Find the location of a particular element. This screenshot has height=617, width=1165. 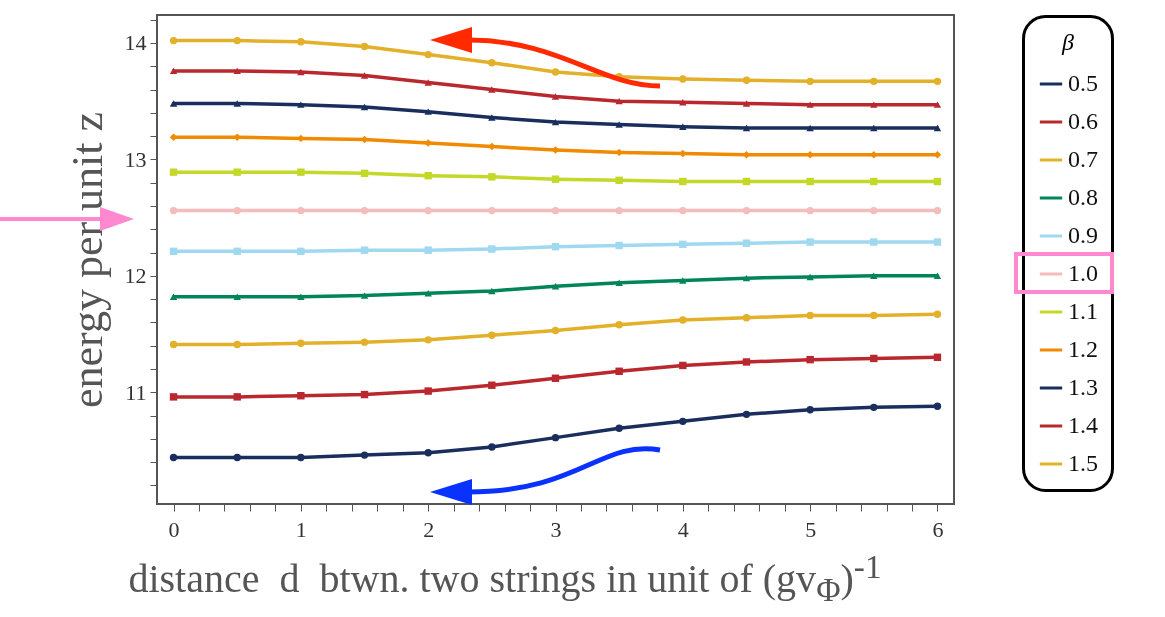

legend-label: 1.2 is located at coordinates (1083, 349).